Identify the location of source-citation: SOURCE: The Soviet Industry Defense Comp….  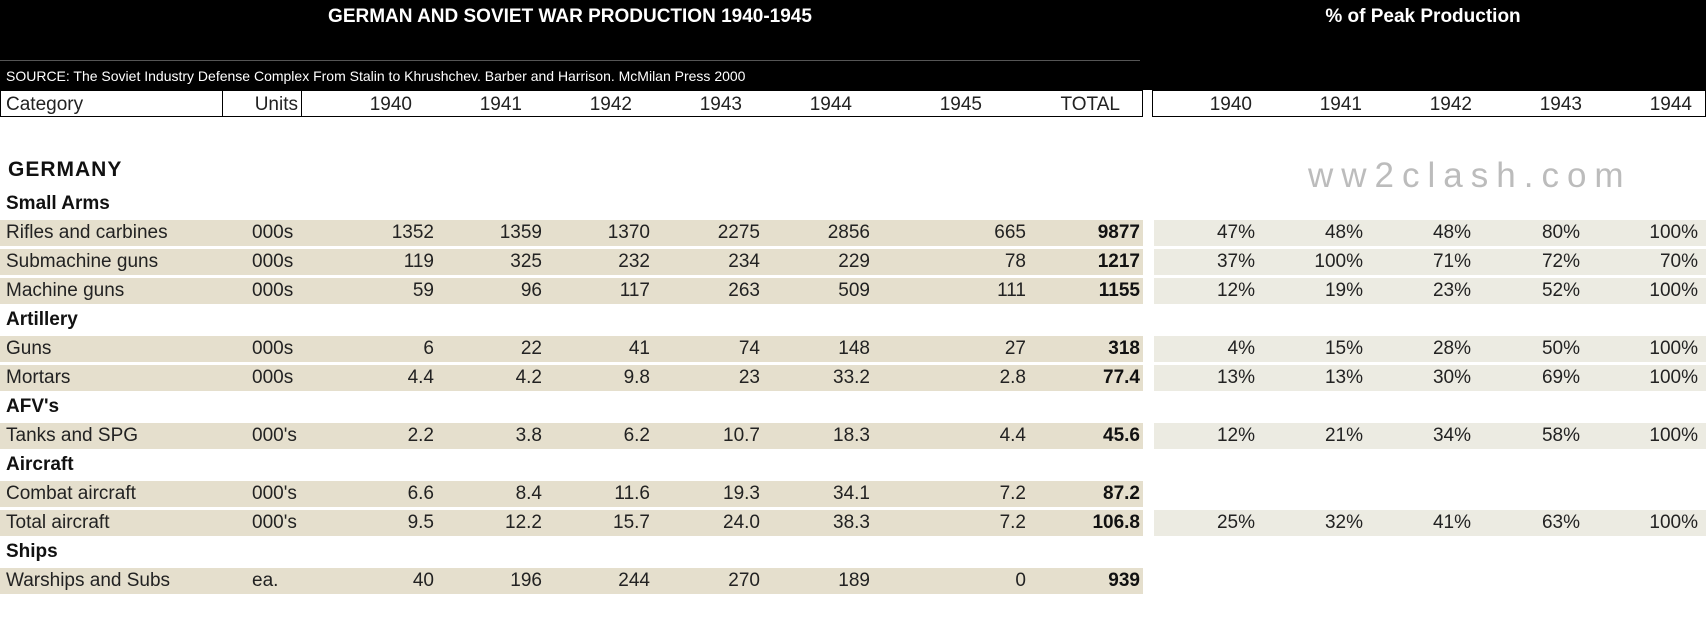
(376, 76).